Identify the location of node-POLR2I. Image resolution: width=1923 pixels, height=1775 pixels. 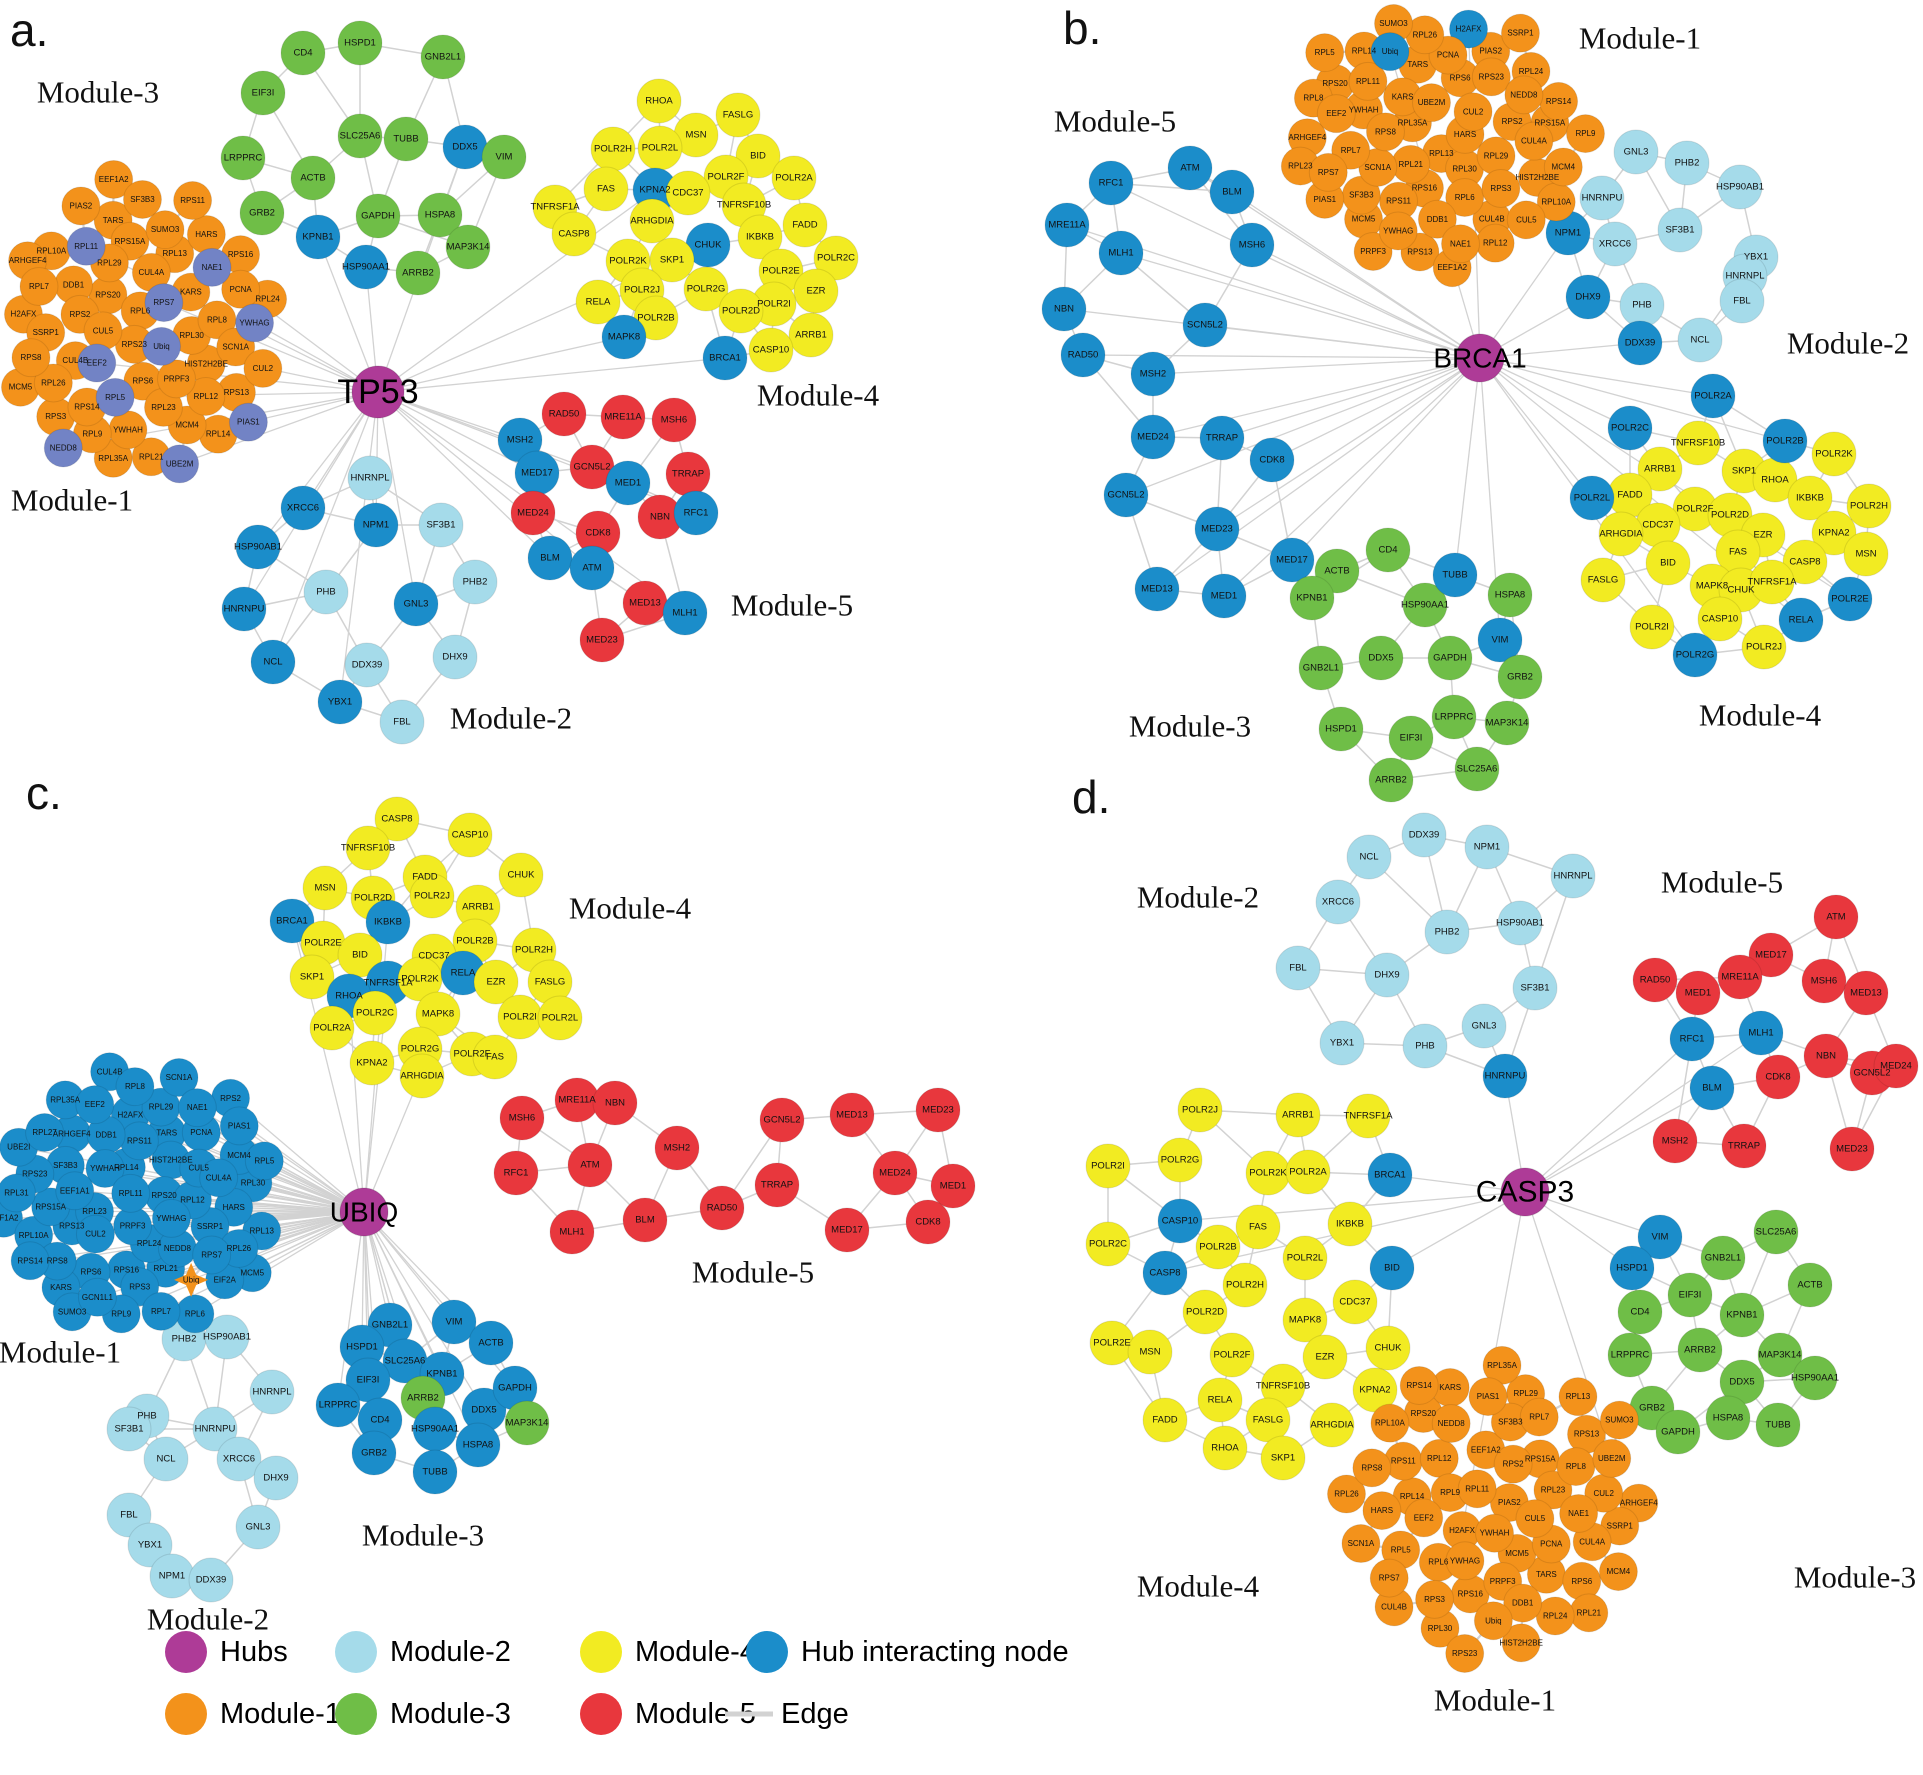
(520, 1017).